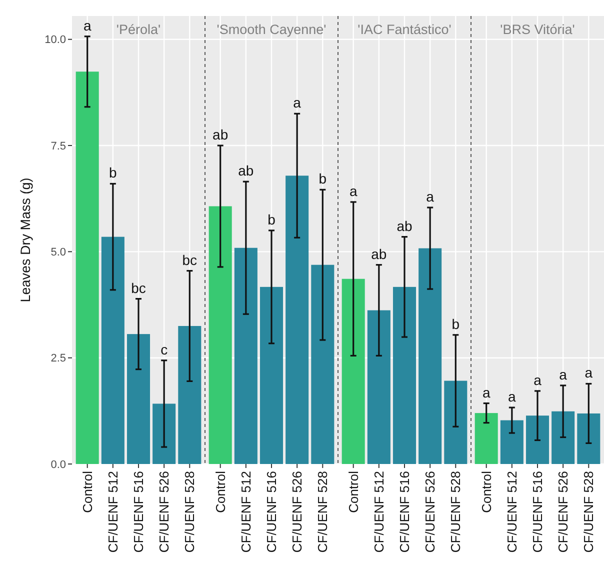  Describe the element at coordinates (537, 29) in the screenshot. I see `text: 'BRS Vitória'` at that location.